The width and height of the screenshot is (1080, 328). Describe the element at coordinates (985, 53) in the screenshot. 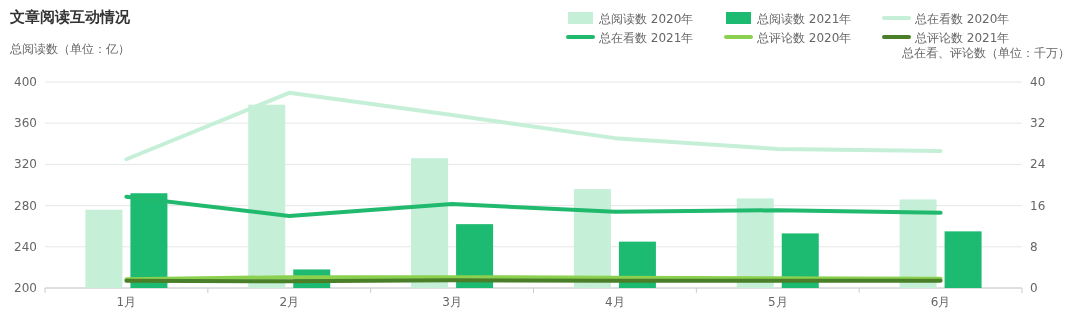

I see `y2-axis-title: 总在看、评论数（单位：千万）` at that location.